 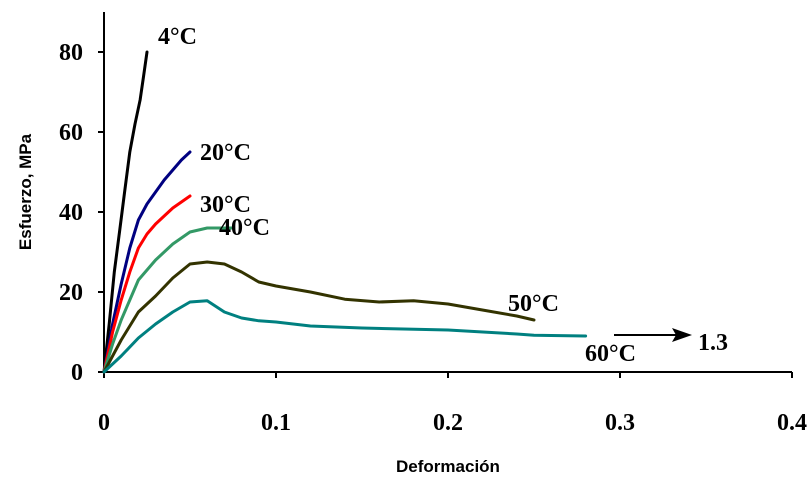 What do you see at coordinates (225, 205) in the screenshot?
I see `series-label: 30°C` at bounding box center [225, 205].